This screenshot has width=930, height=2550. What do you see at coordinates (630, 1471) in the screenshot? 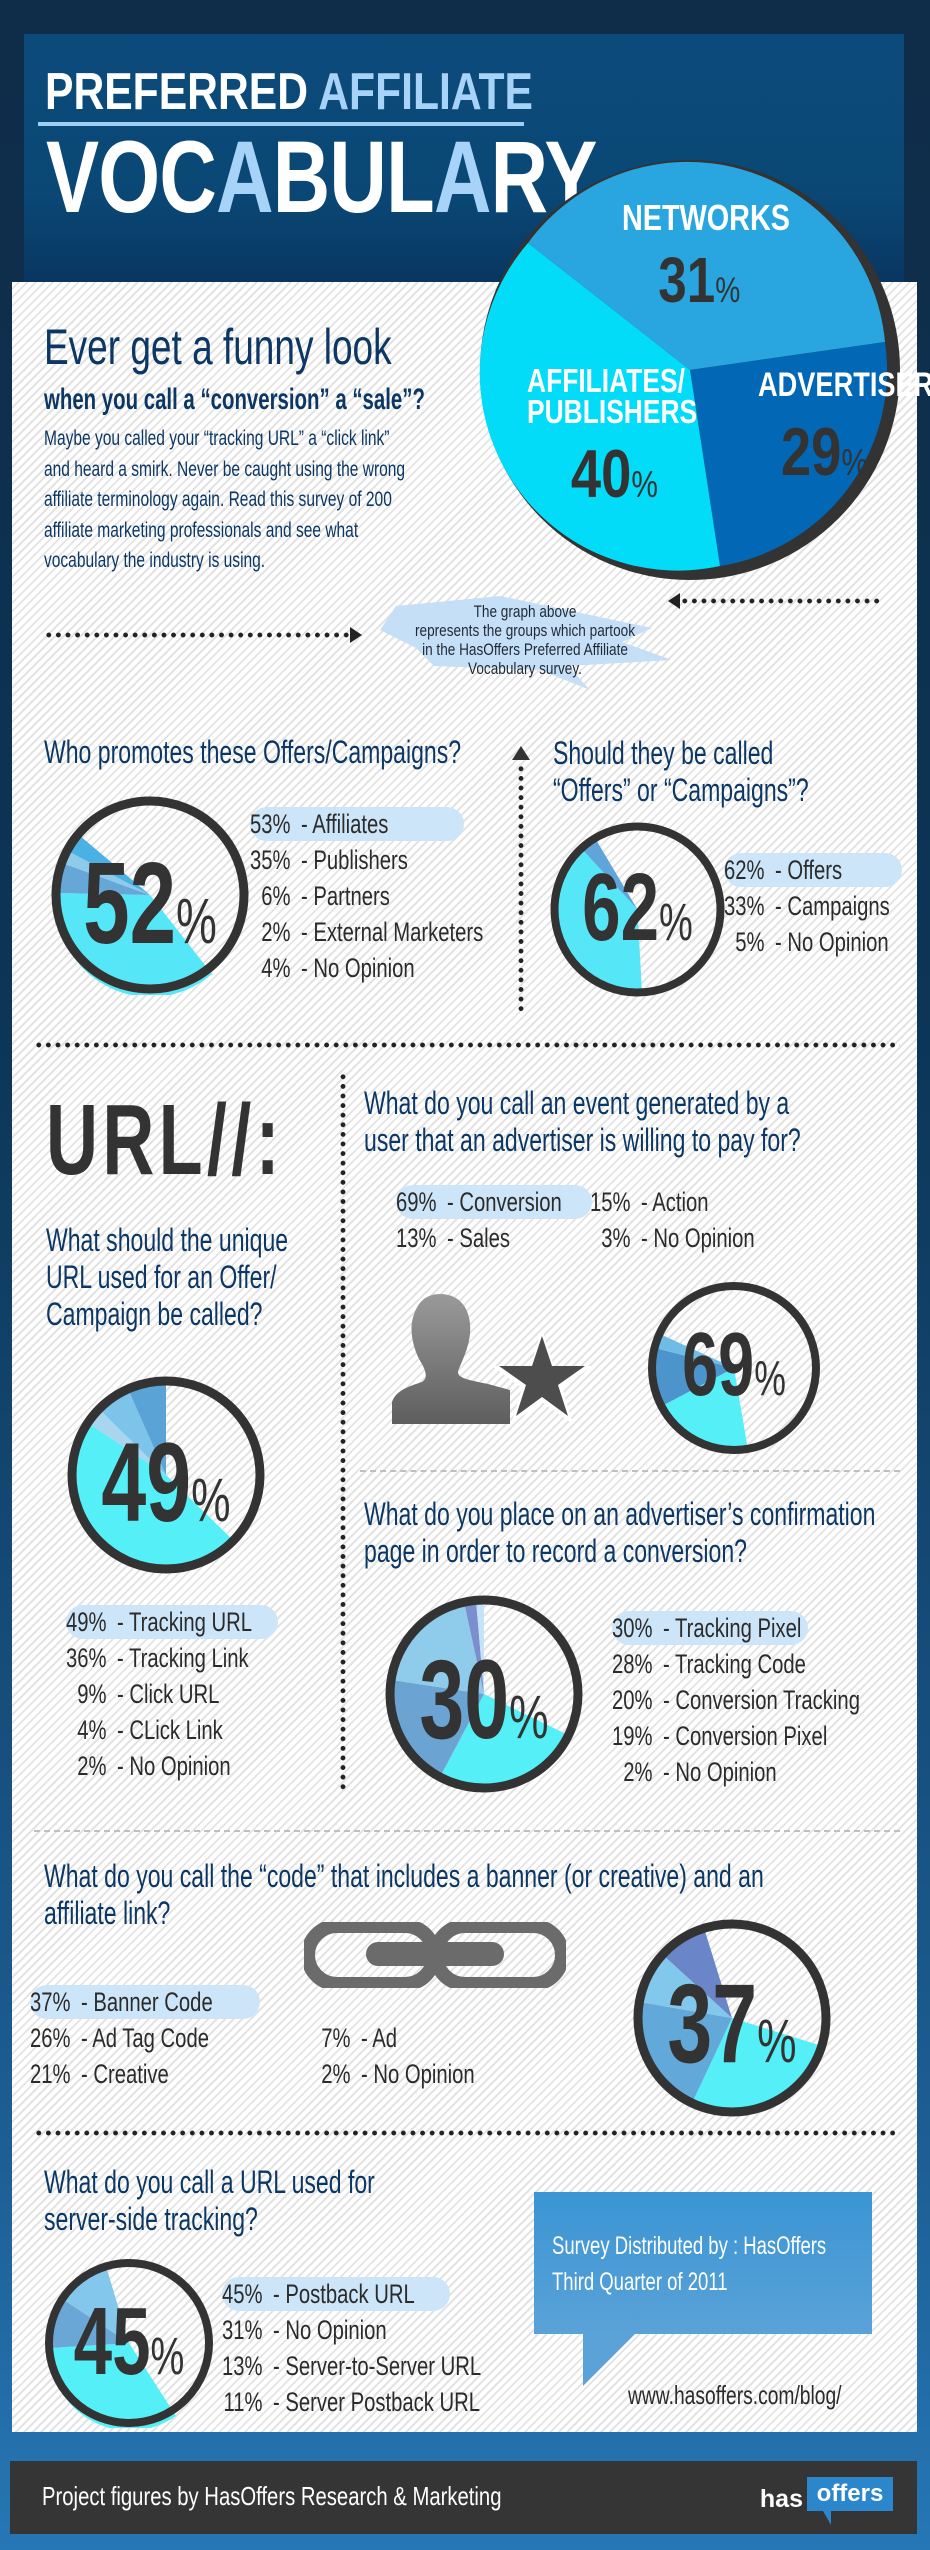
I see `dashed-divider` at bounding box center [630, 1471].